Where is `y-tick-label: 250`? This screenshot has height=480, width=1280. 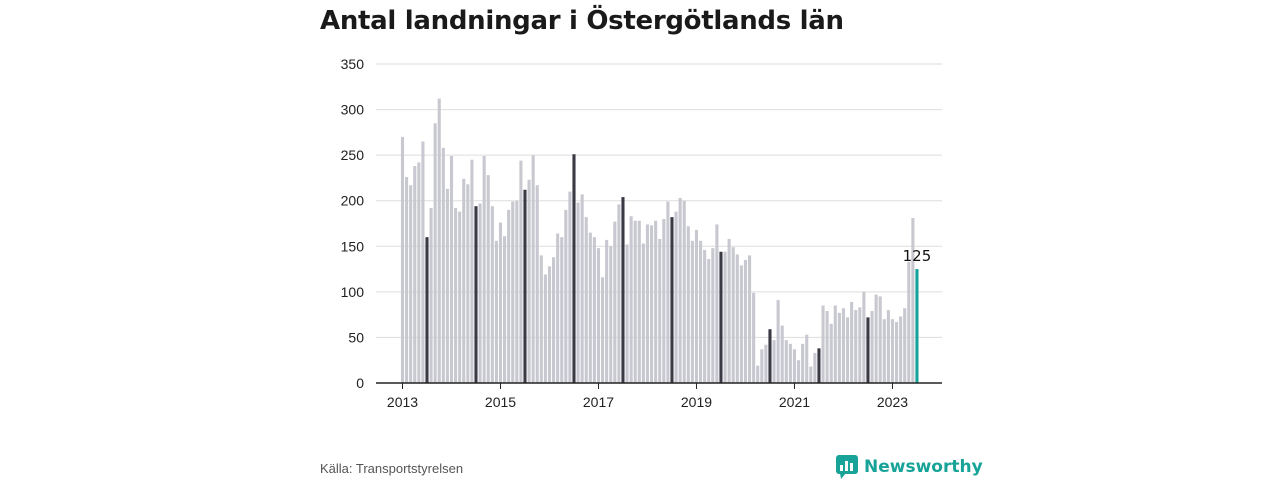 y-tick-label: 250 is located at coordinates (353, 155).